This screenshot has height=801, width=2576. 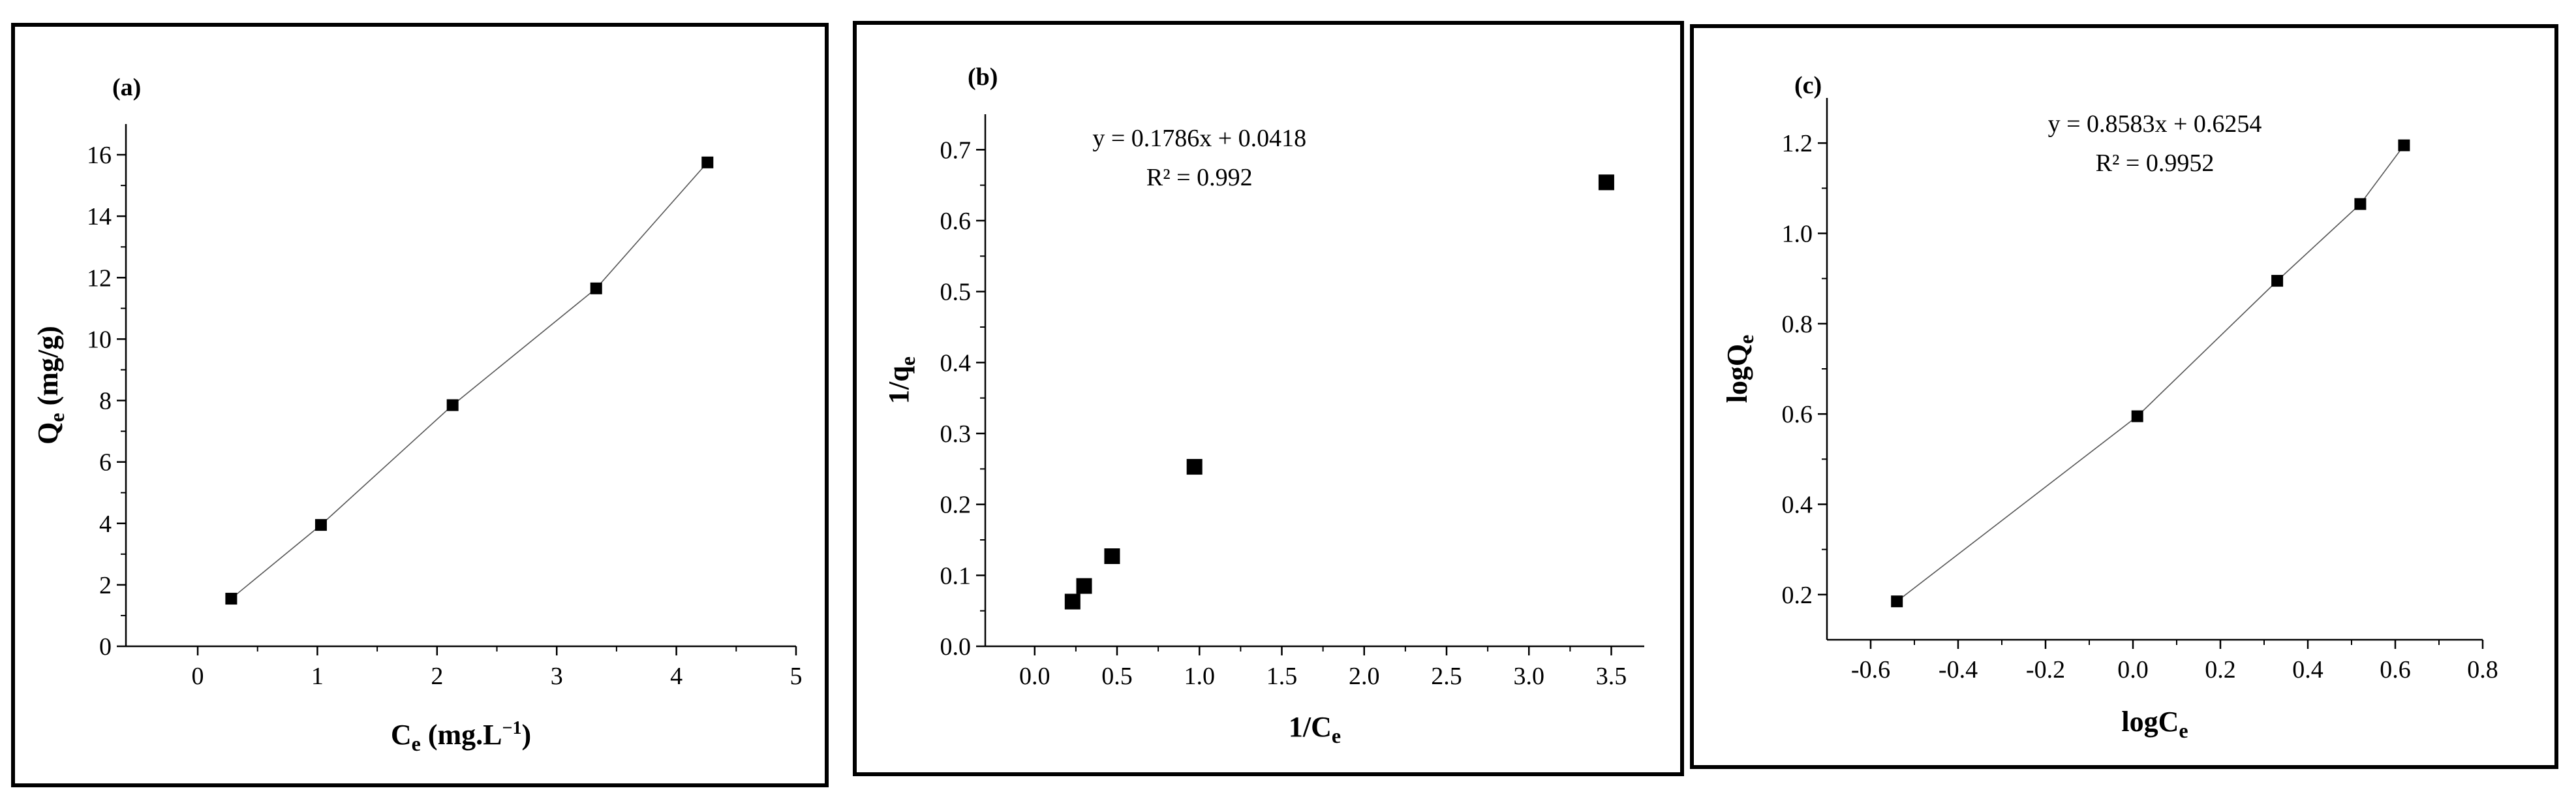 I want to click on y-tick-label: 2, so click(x=105, y=585).